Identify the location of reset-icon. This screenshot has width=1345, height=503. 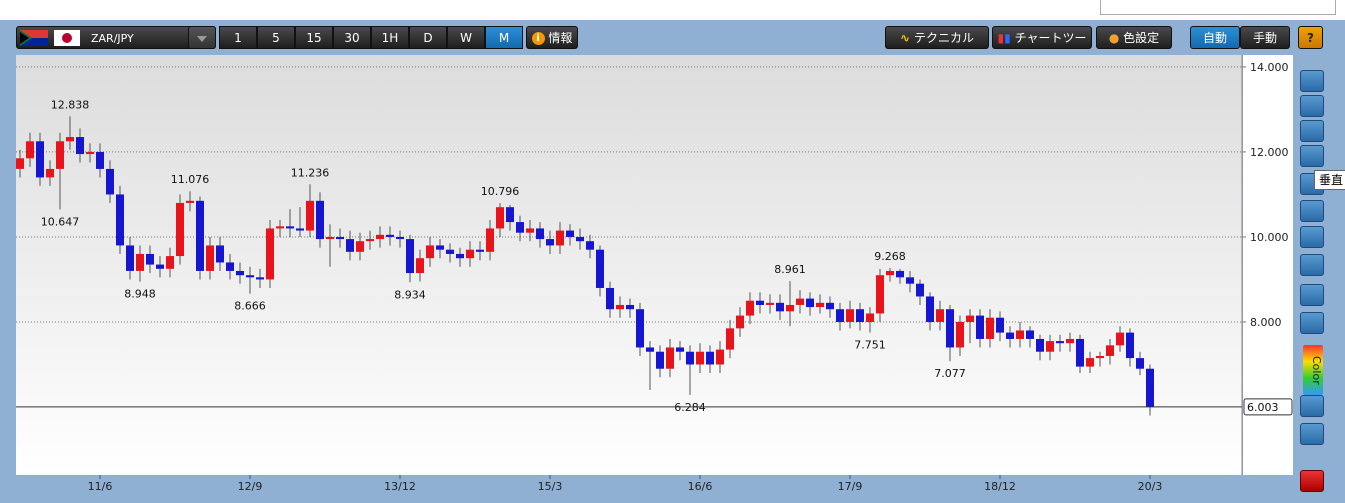
(1312, 481).